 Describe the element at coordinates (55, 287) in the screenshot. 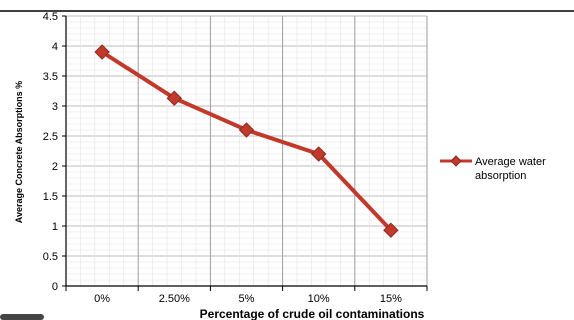

I see `y-tick-label: 0` at that location.